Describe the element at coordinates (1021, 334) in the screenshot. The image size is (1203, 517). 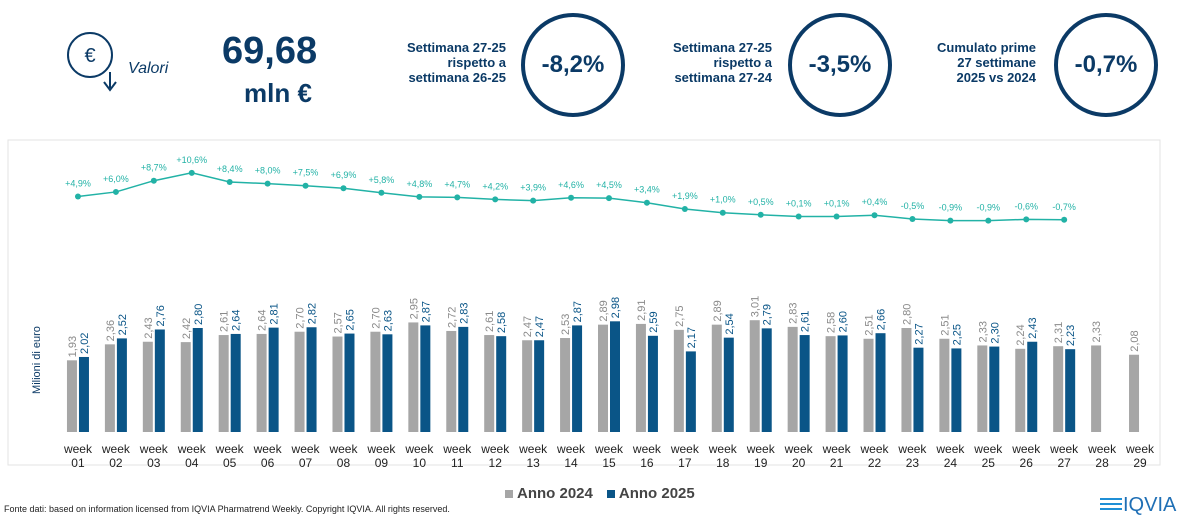
I see `value-label: 2,24` at that location.